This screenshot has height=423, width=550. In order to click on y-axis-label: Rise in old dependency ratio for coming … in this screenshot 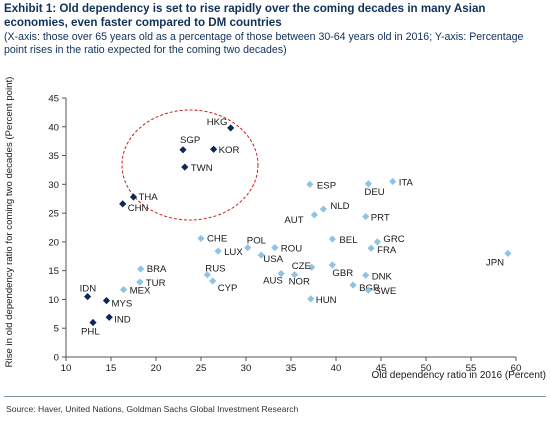, I will do `click(9, 222)`.